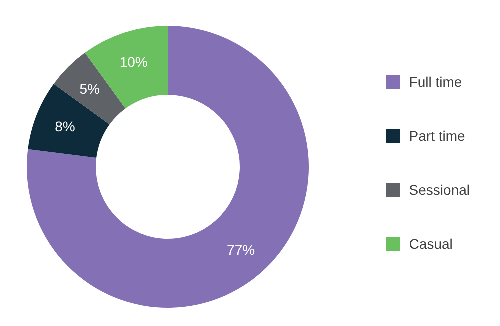 The height and width of the screenshot is (326, 500). I want to click on data-label: 77%, so click(241, 250).